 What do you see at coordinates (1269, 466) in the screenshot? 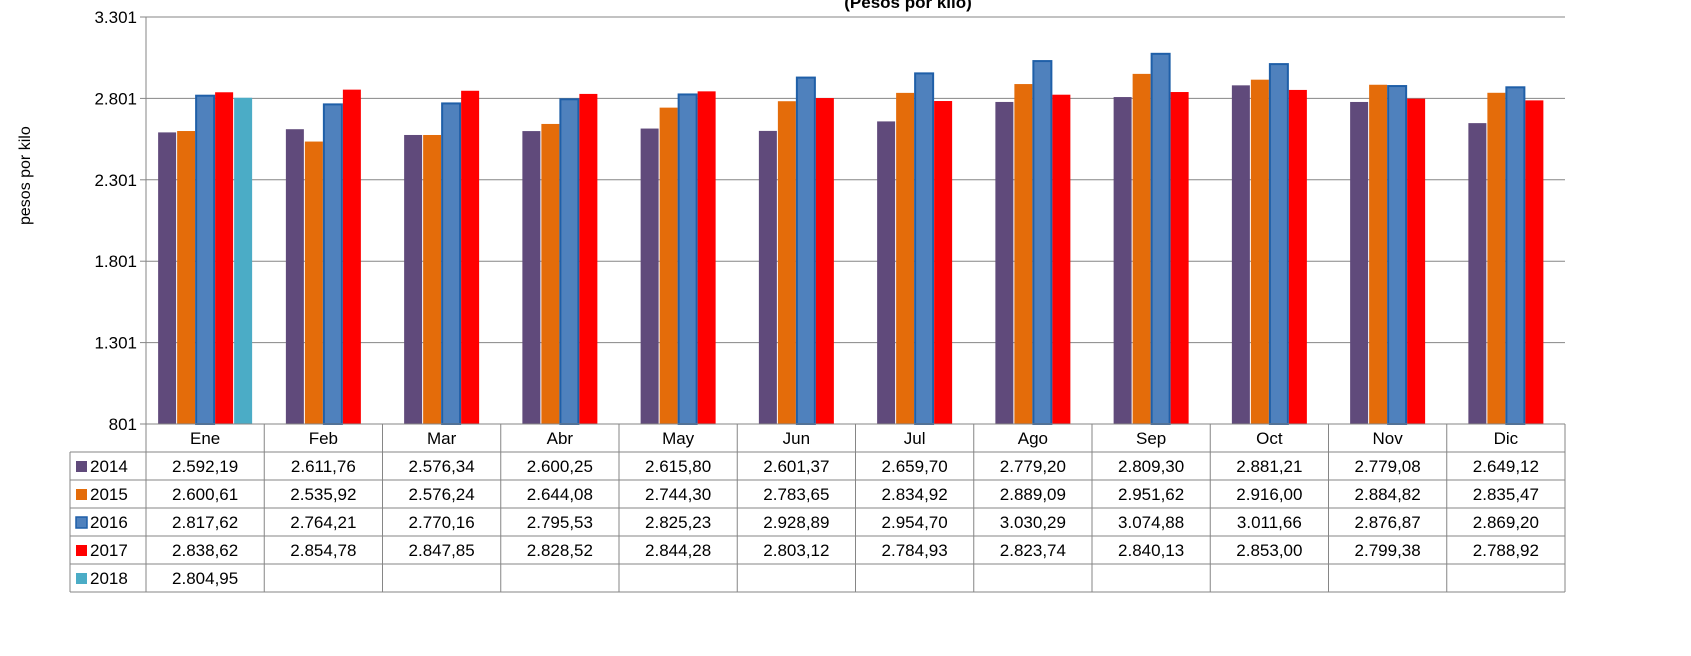
I see `data-label-2014-oct: 2.881,21` at bounding box center [1269, 466].